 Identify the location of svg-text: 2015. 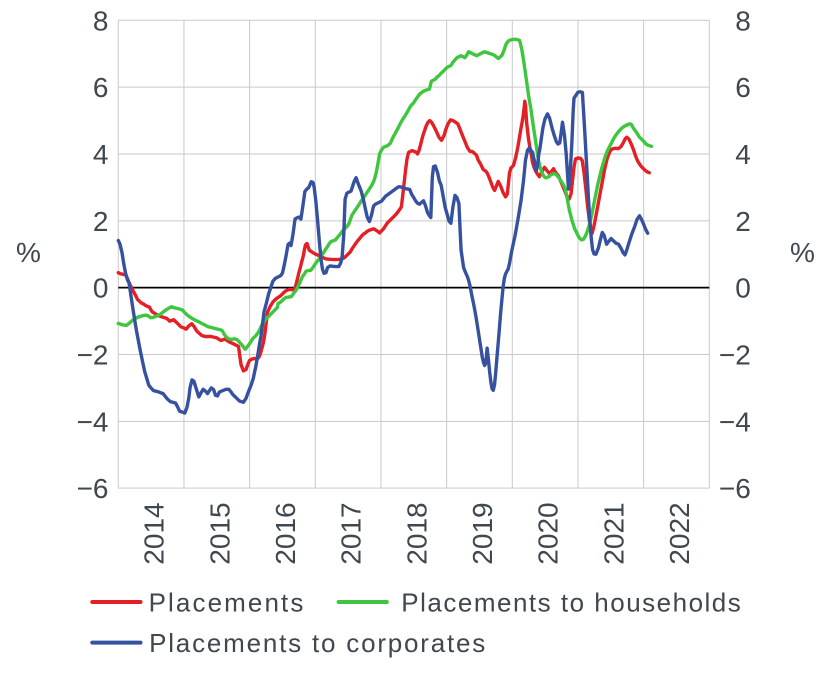
(219, 533).